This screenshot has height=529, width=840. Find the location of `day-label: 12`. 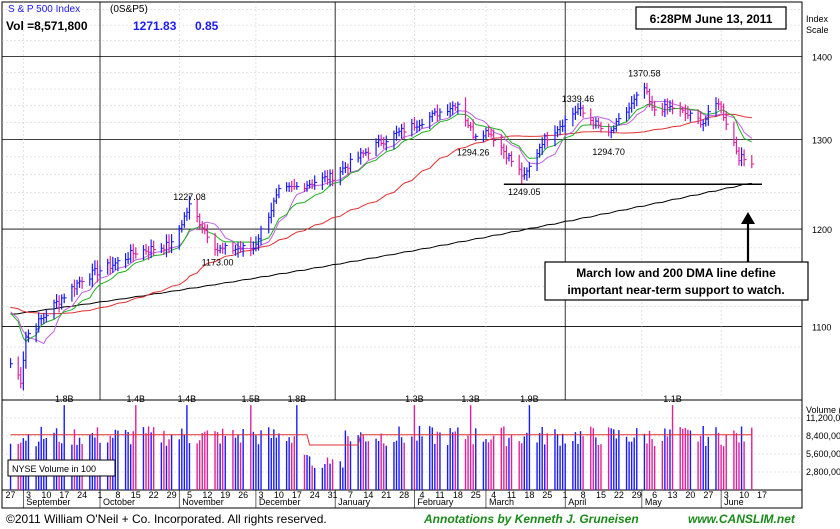

day-label: 12 is located at coordinates (207, 495).